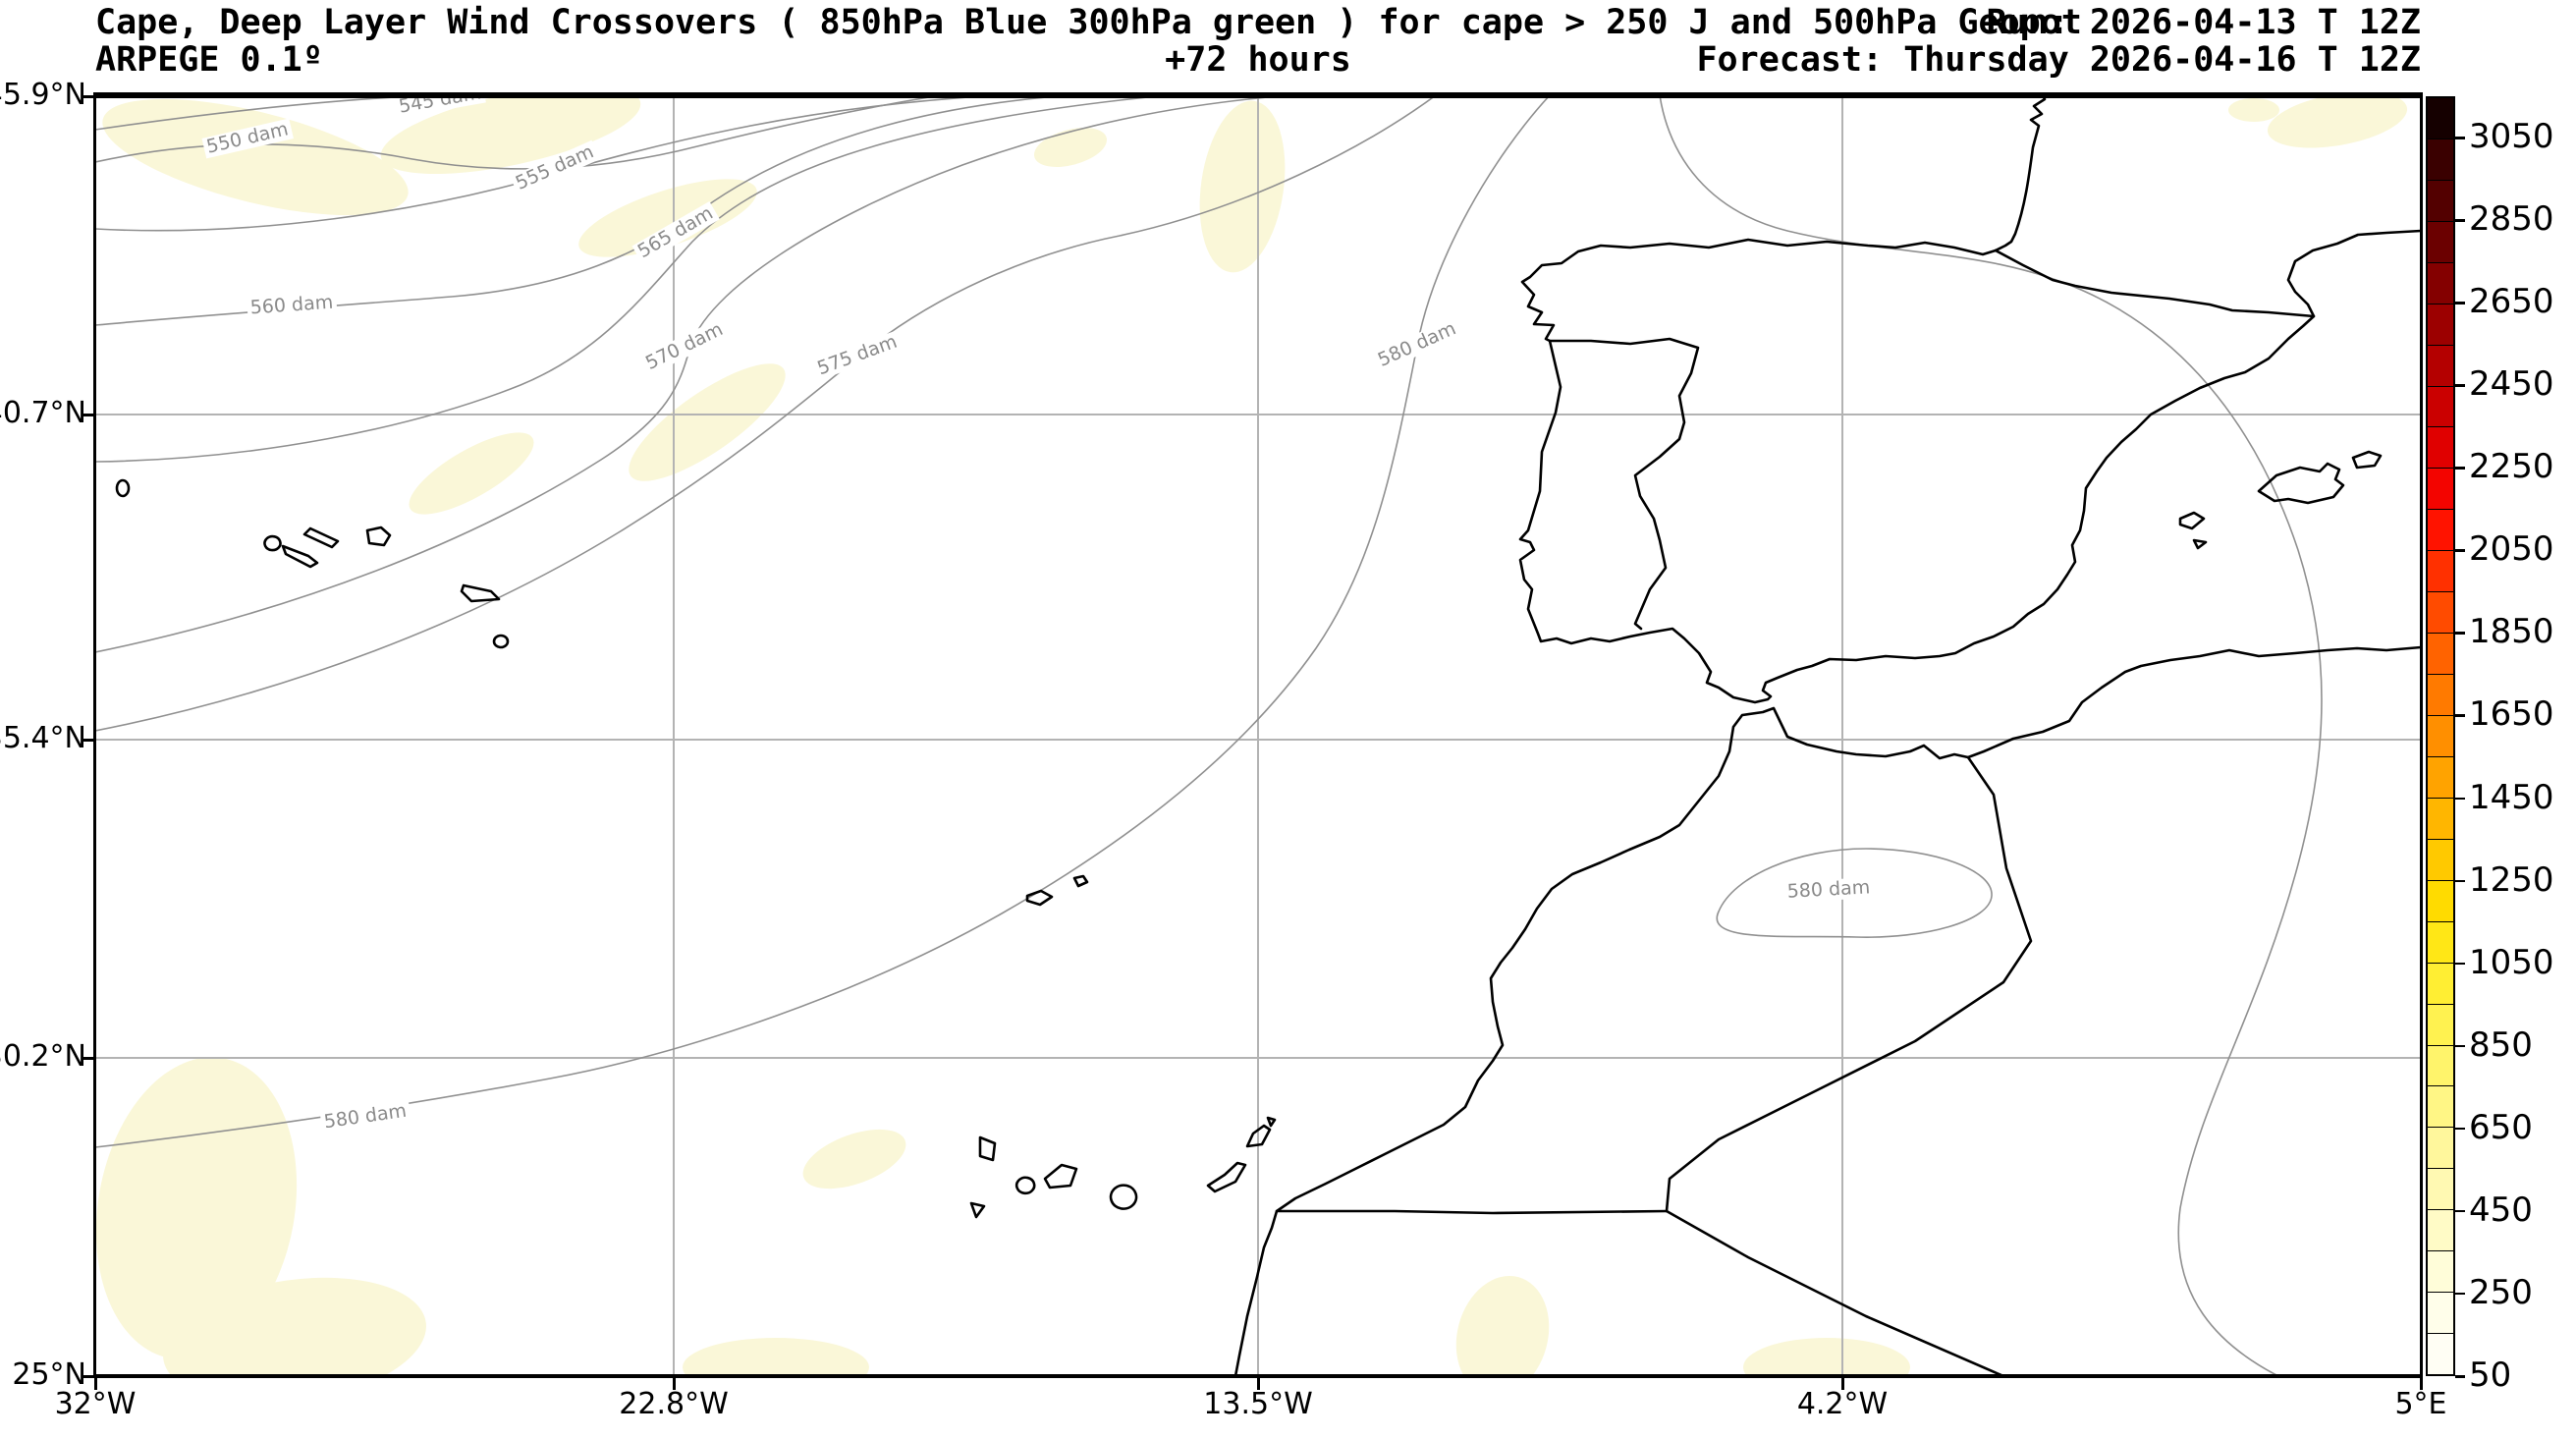 This screenshot has width=2576, height=1439. I want to click on plot-right-spine, so click(2422, 736).